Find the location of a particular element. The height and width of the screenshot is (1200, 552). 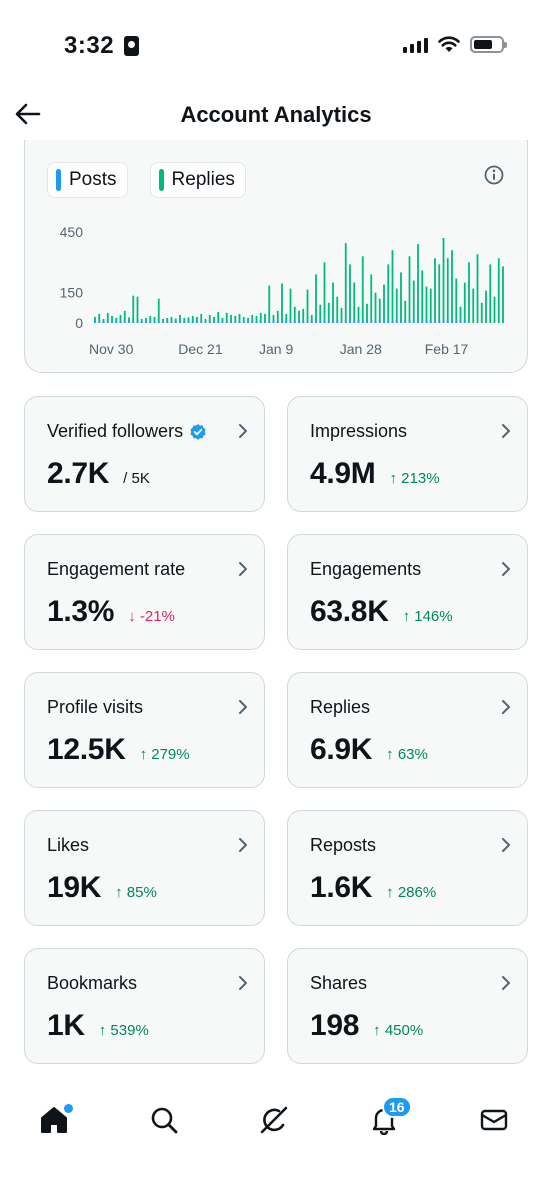

metric-card-profile-visits: Profile visits 12.5K ↑ 279% is located at coordinates (144, 730).